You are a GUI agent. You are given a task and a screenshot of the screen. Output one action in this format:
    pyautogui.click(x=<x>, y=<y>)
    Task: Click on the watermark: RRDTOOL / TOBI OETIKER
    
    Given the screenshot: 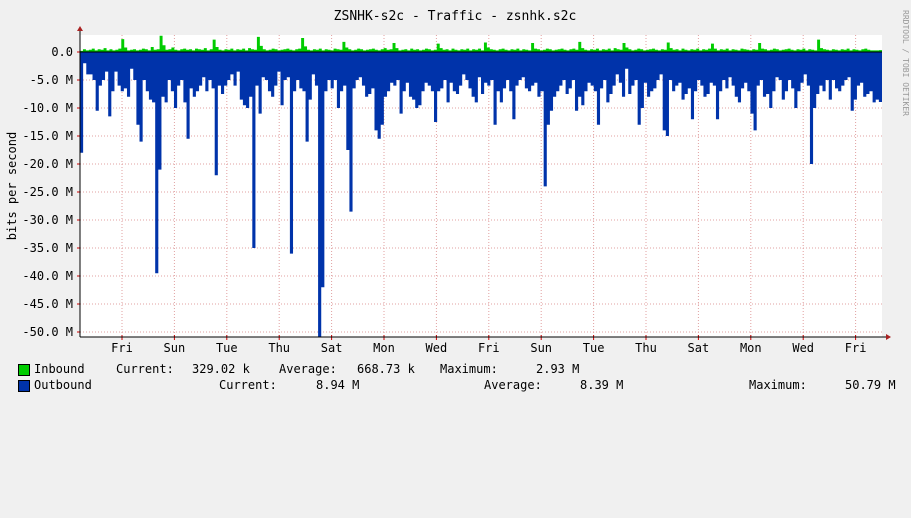 What is the action you would take?
    pyautogui.click(x=905, y=63)
    